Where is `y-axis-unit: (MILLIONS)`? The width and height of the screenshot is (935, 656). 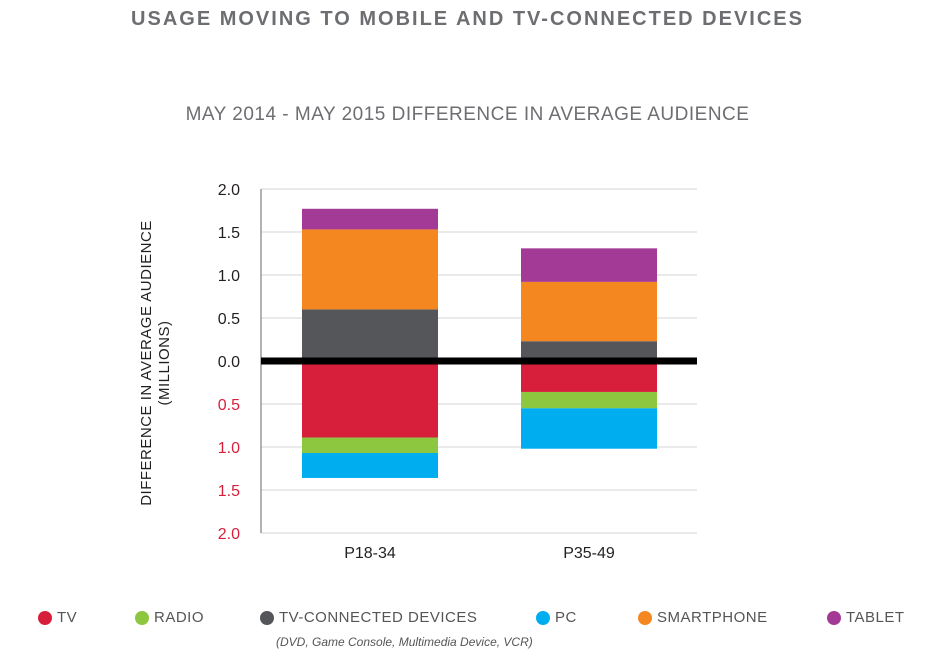
y-axis-unit: (MILLIONS) is located at coordinates (164, 362).